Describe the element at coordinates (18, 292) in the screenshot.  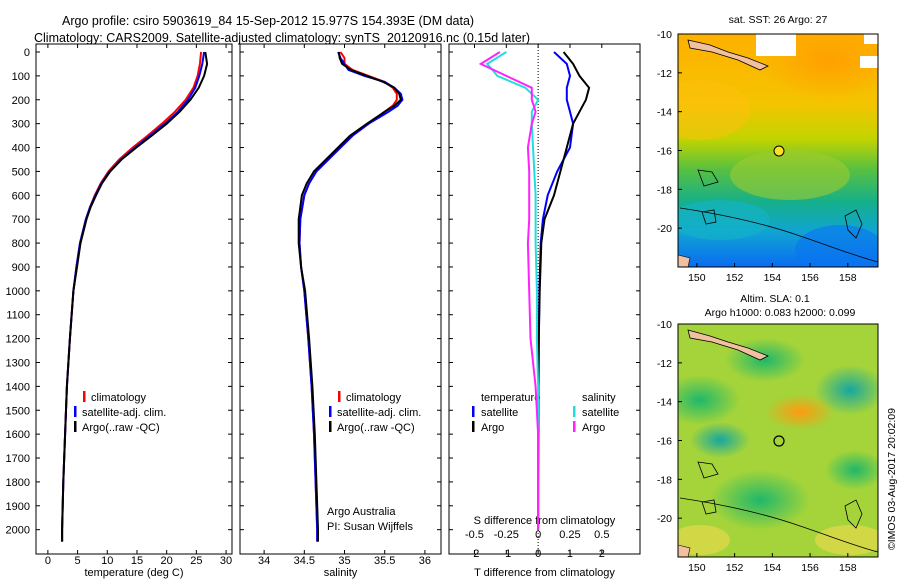
I see `depth-tick-1000: 1000` at that location.